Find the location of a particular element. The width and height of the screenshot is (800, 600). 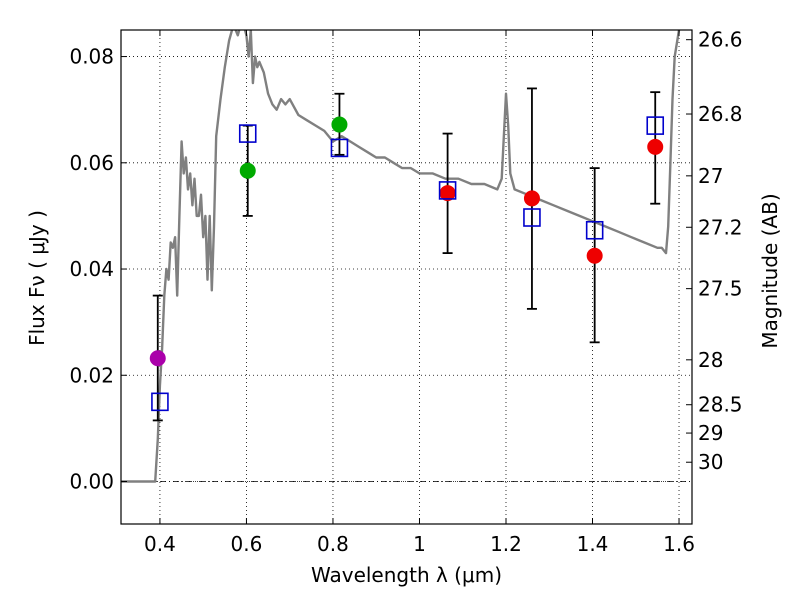

x-tick-label: 1 is located at coordinates (419, 544).